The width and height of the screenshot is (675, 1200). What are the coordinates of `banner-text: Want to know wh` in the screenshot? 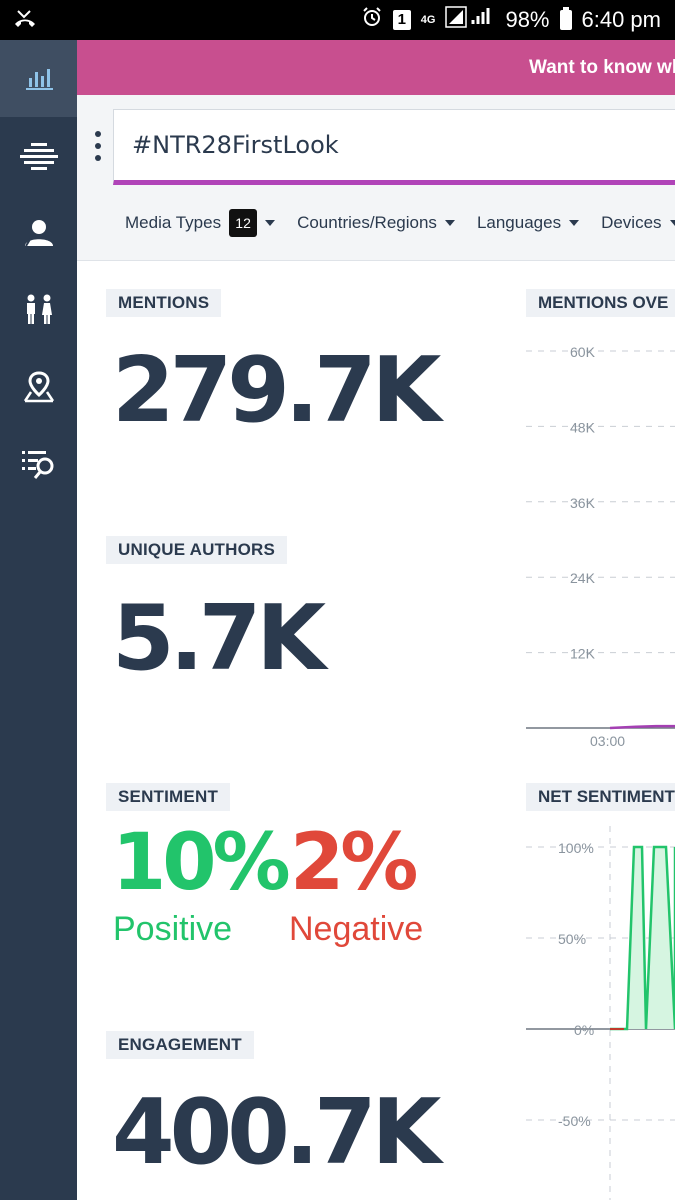 It's located at (602, 67).